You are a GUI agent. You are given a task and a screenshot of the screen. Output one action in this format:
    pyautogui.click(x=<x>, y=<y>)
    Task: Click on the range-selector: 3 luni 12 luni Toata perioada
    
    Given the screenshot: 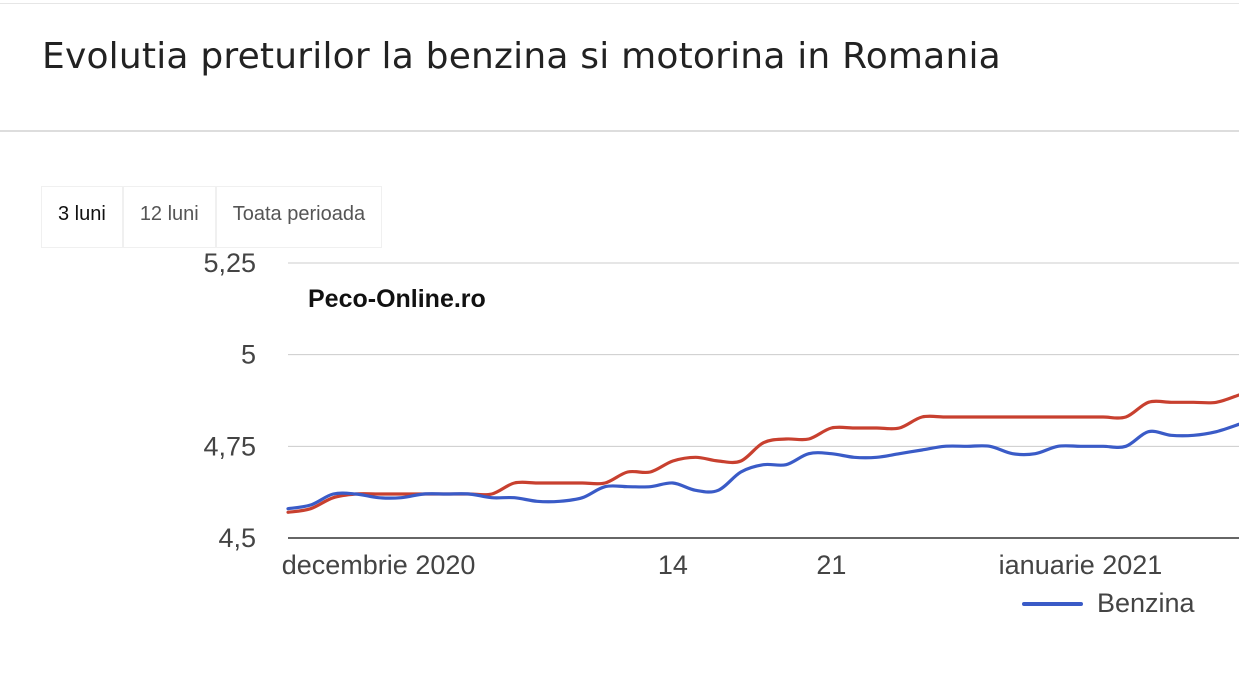 What is the action you would take?
    pyautogui.click(x=212, y=217)
    